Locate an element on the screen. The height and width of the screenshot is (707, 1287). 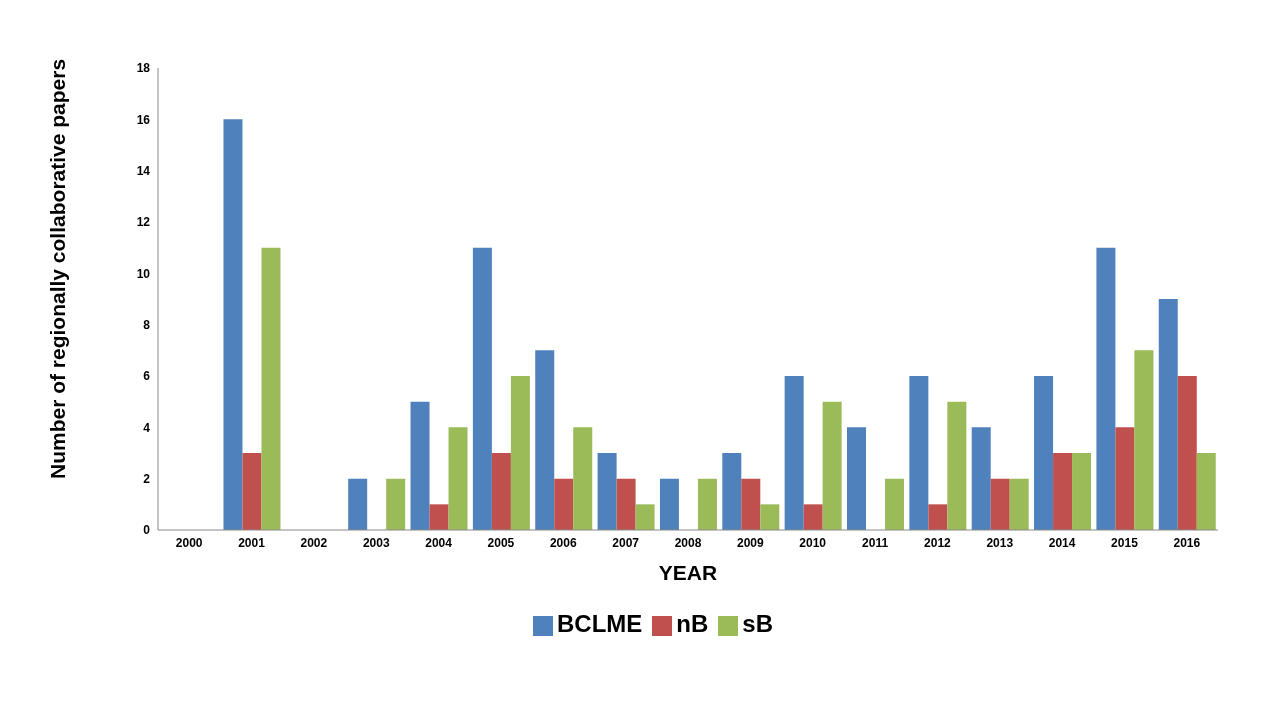
y-tick-label: 8 is located at coordinates (147, 324).